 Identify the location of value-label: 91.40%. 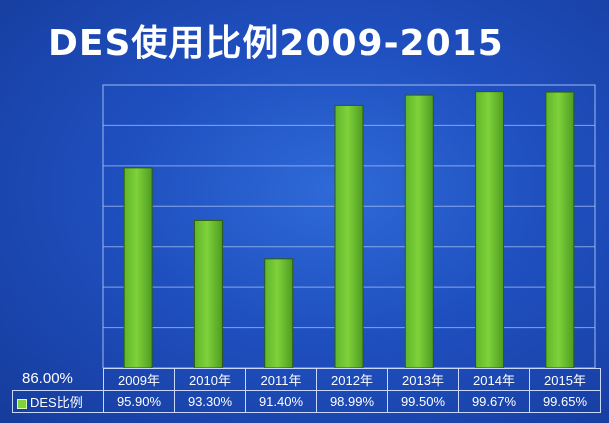
(281, 401).